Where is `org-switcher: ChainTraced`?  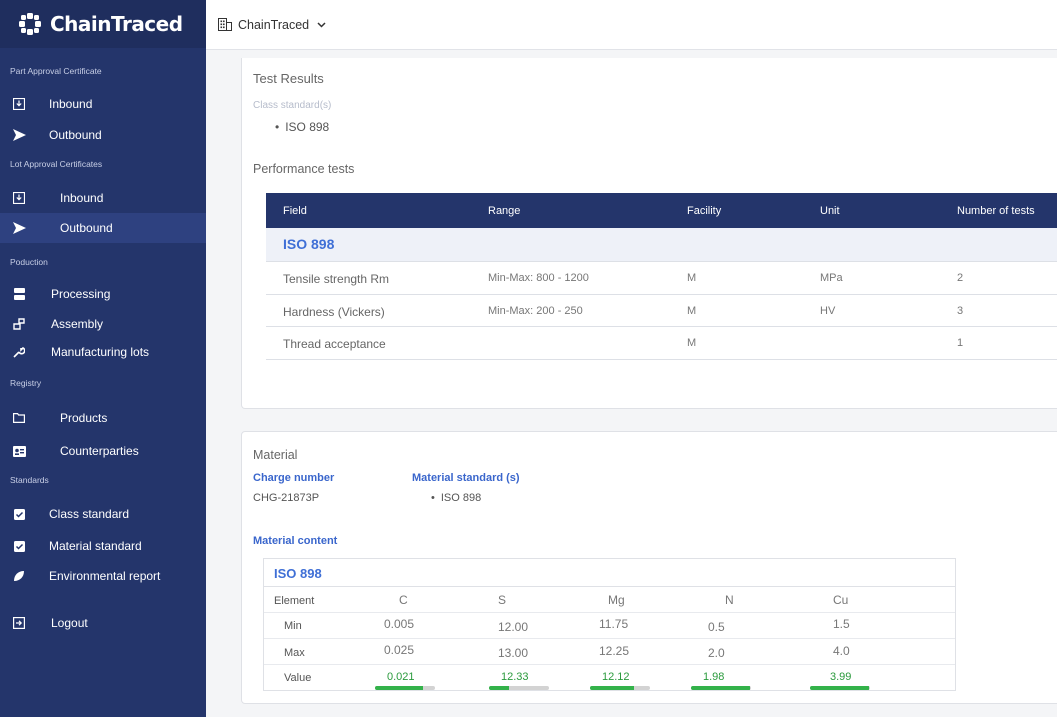
org-switcher: ChainTraced is located at coordinates (272, 25).